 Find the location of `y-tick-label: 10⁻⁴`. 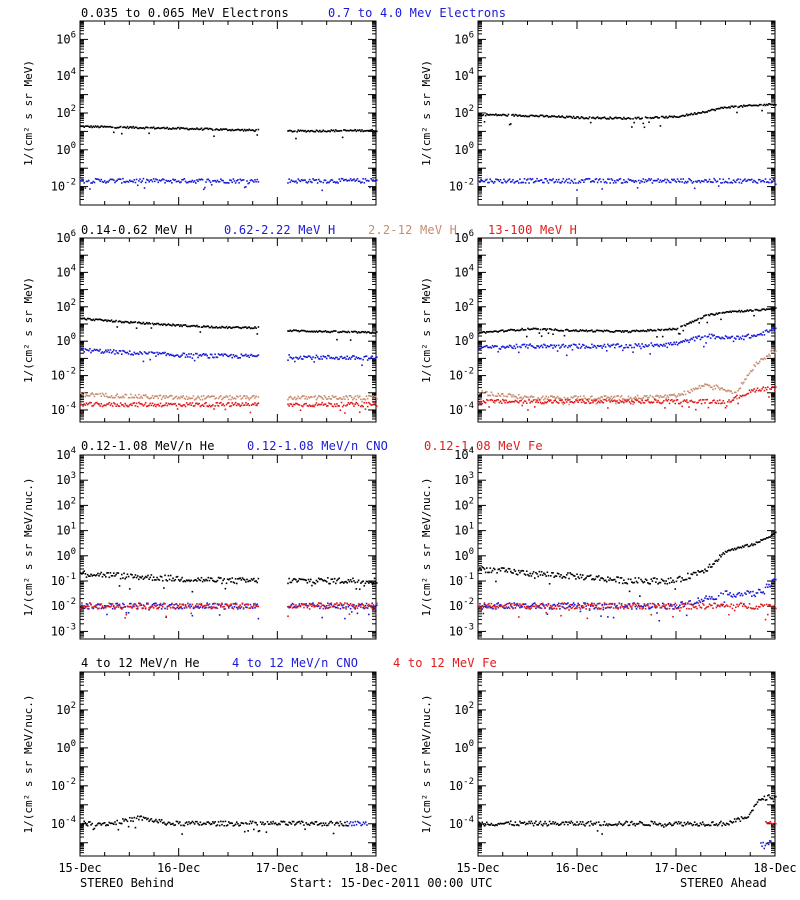

y-tick-label: 10⁻⁴ is located at coordinates (63, 409).